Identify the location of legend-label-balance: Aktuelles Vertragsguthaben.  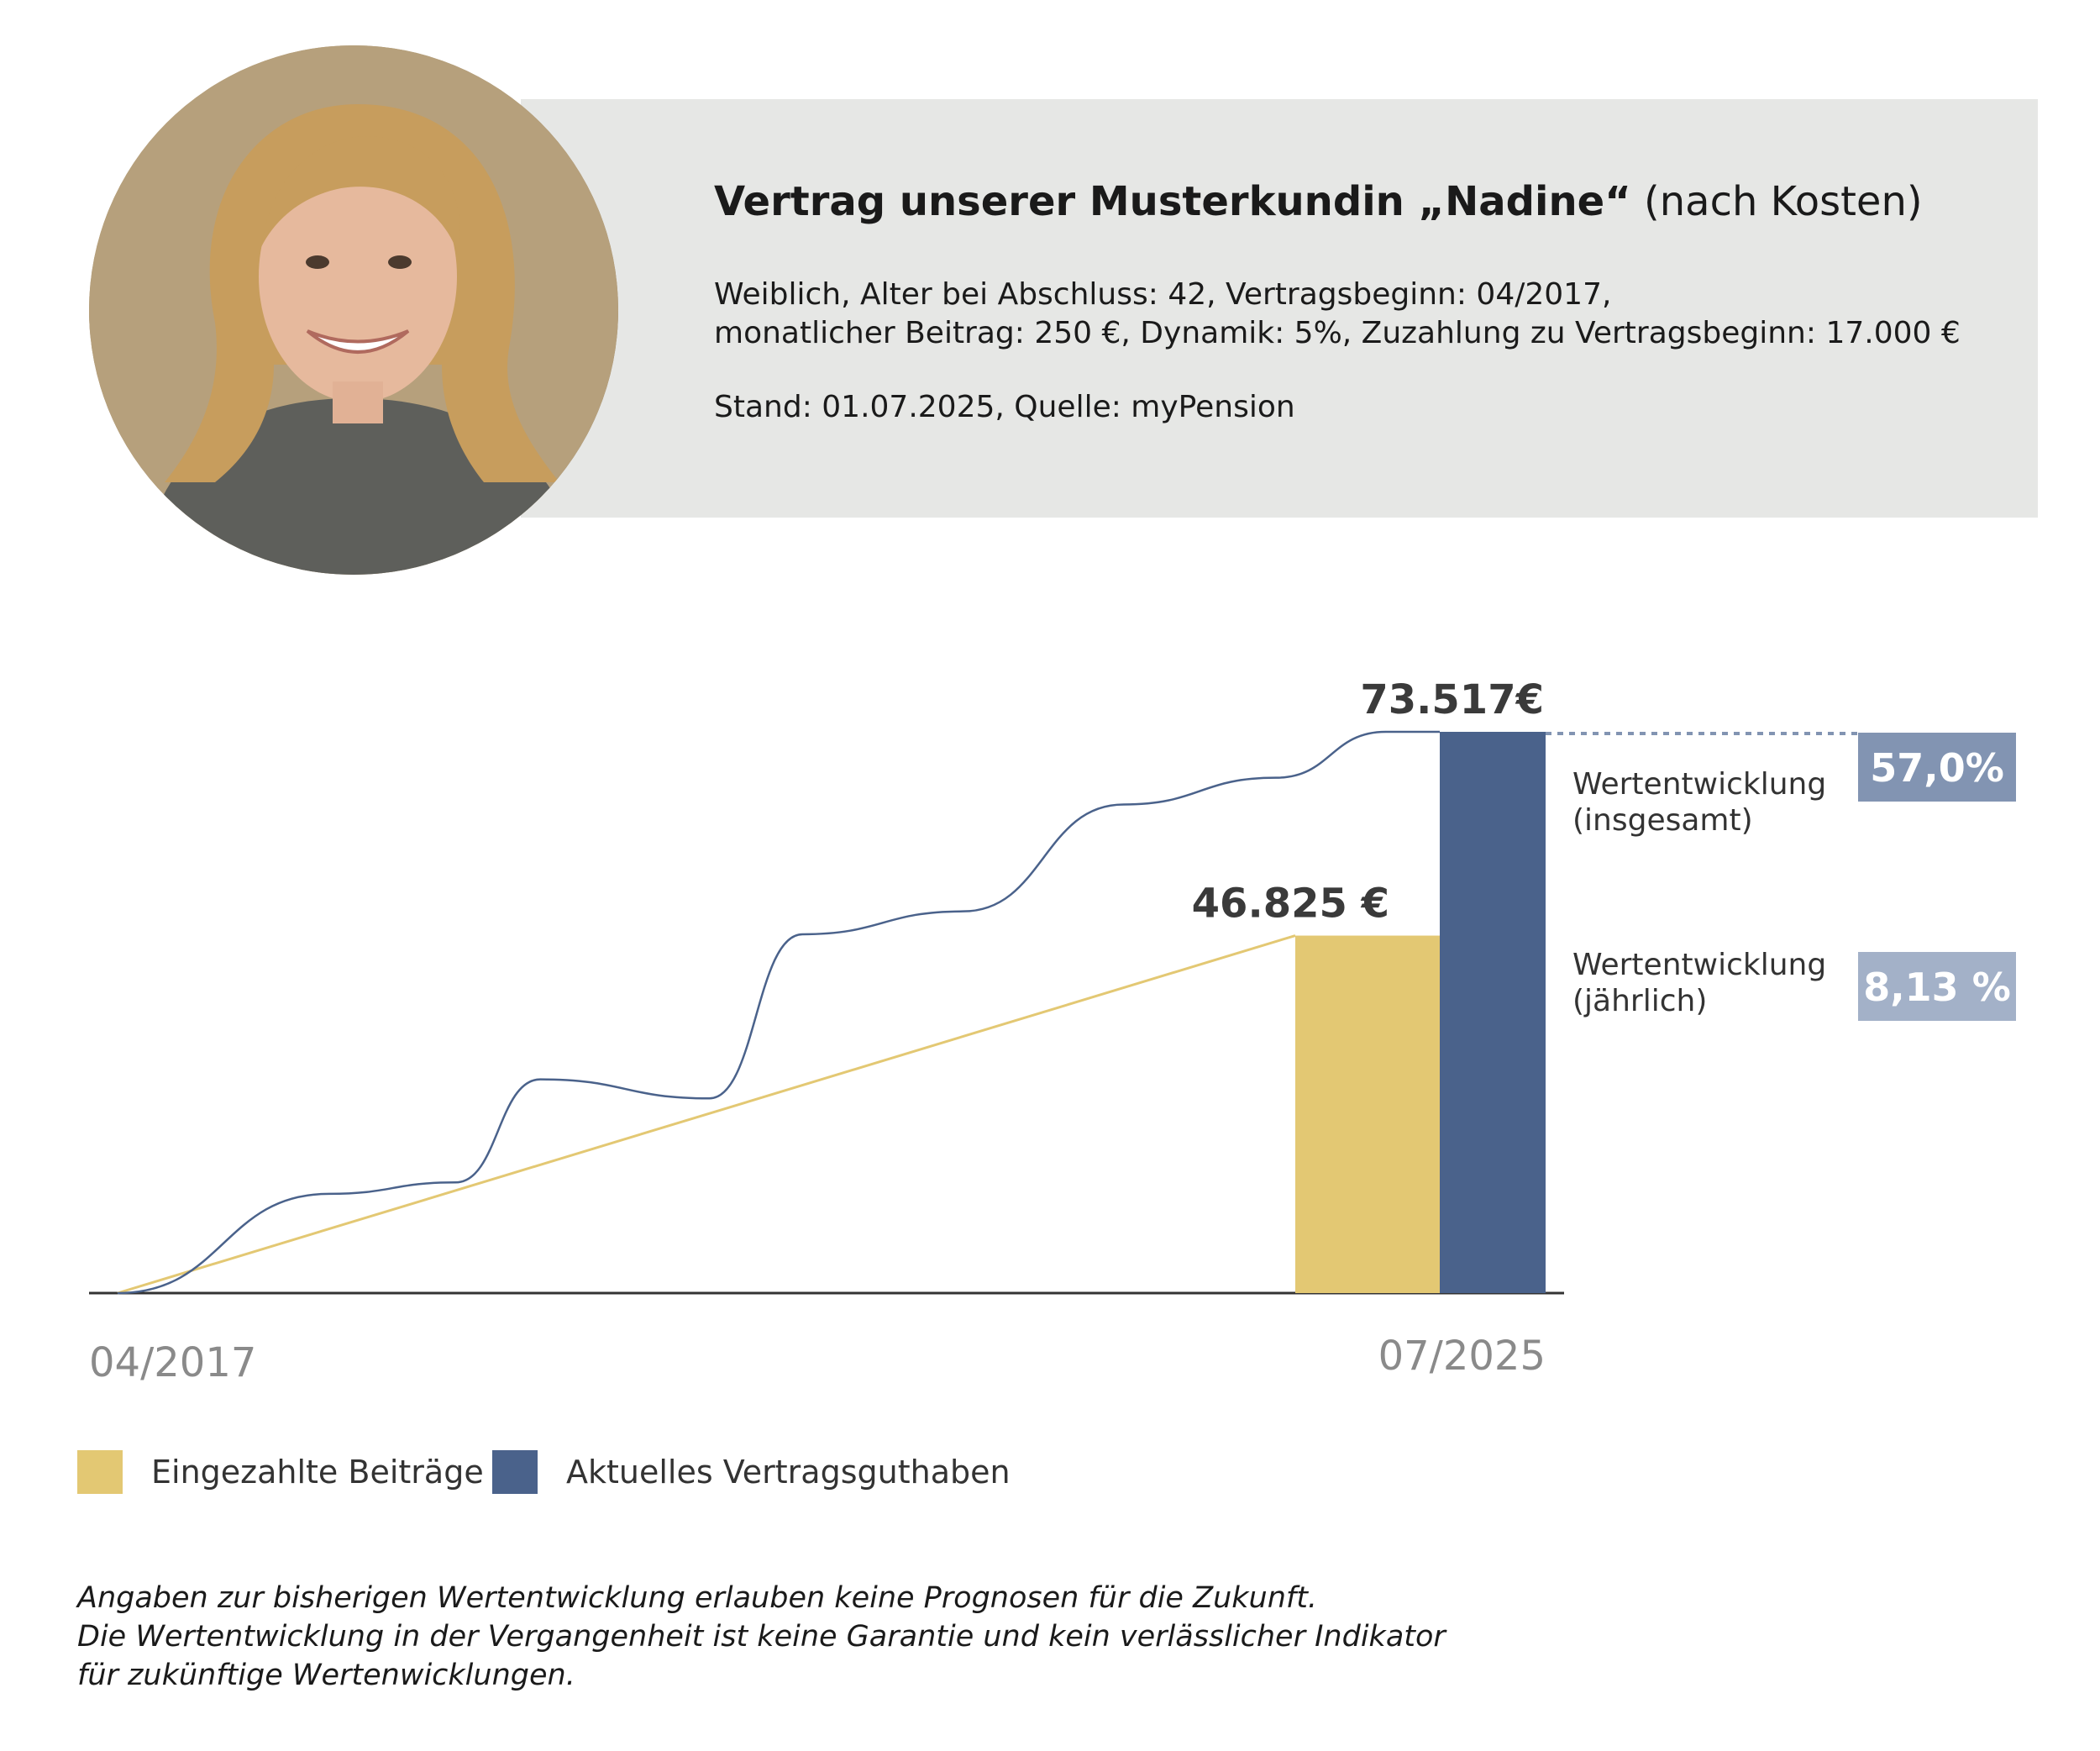
(788, 1472).